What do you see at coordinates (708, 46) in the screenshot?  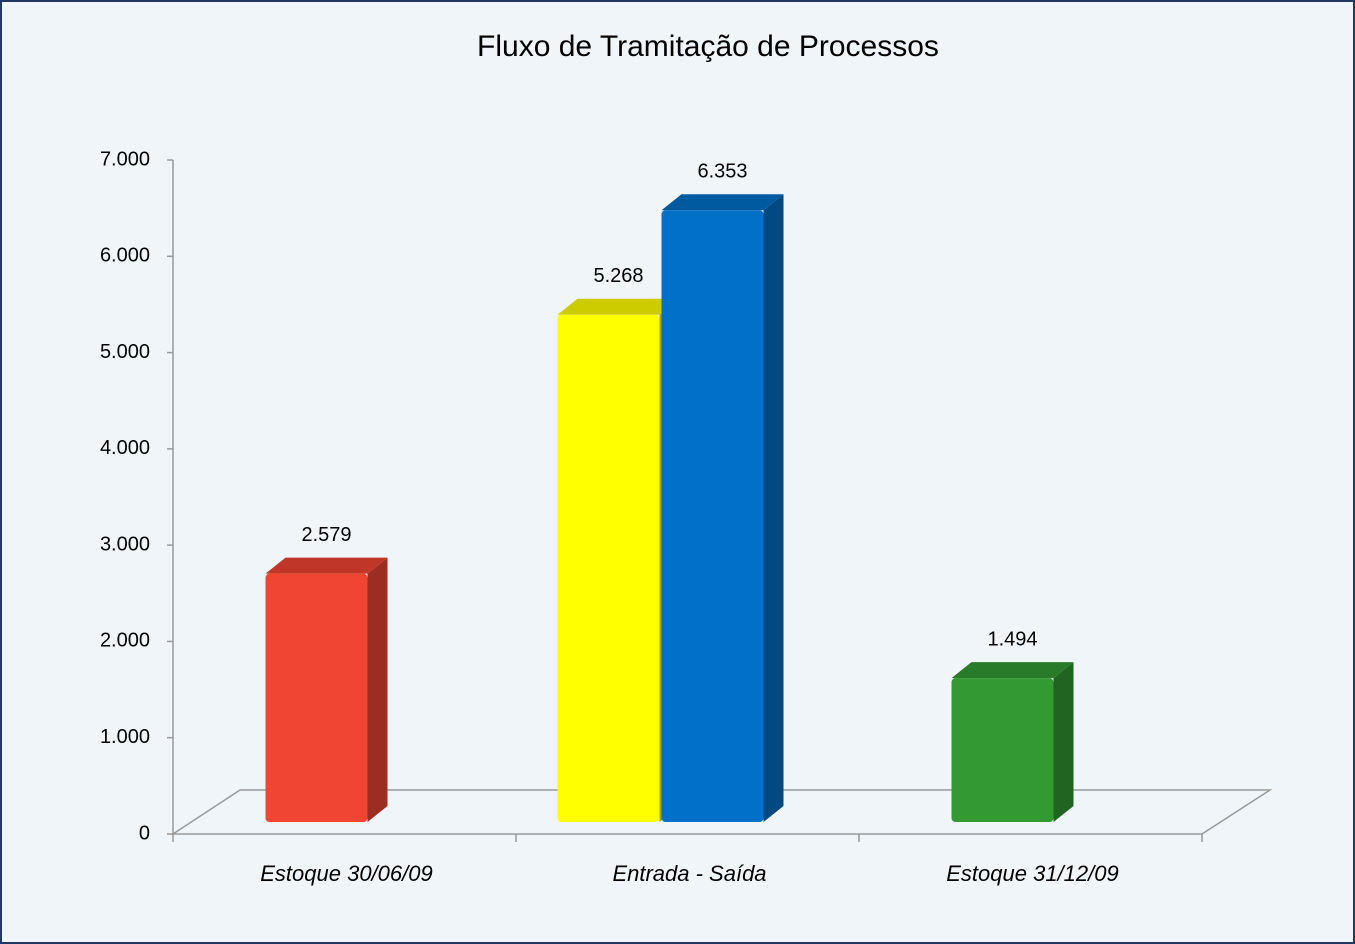 I see `chart-title: Fluxo de Tramitação de Processos` at bounding box center [708, 46].